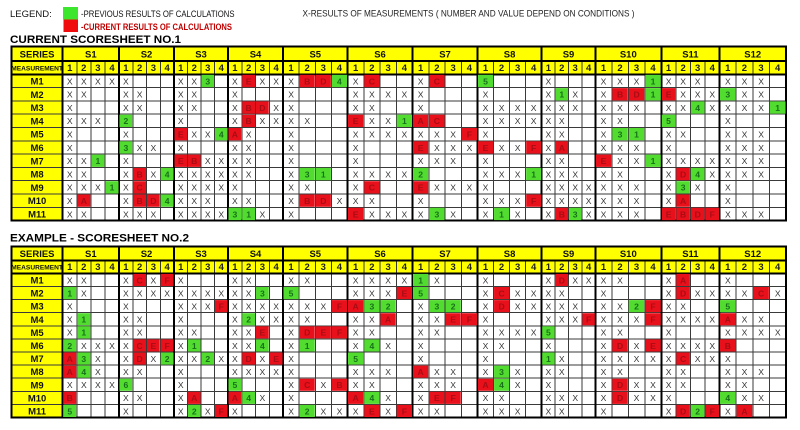 The image size is (800, 430). What do you see at coordinates (37, 81) in the screenshot?
I see `svg-text: M1` at bounding box center [37, 81].